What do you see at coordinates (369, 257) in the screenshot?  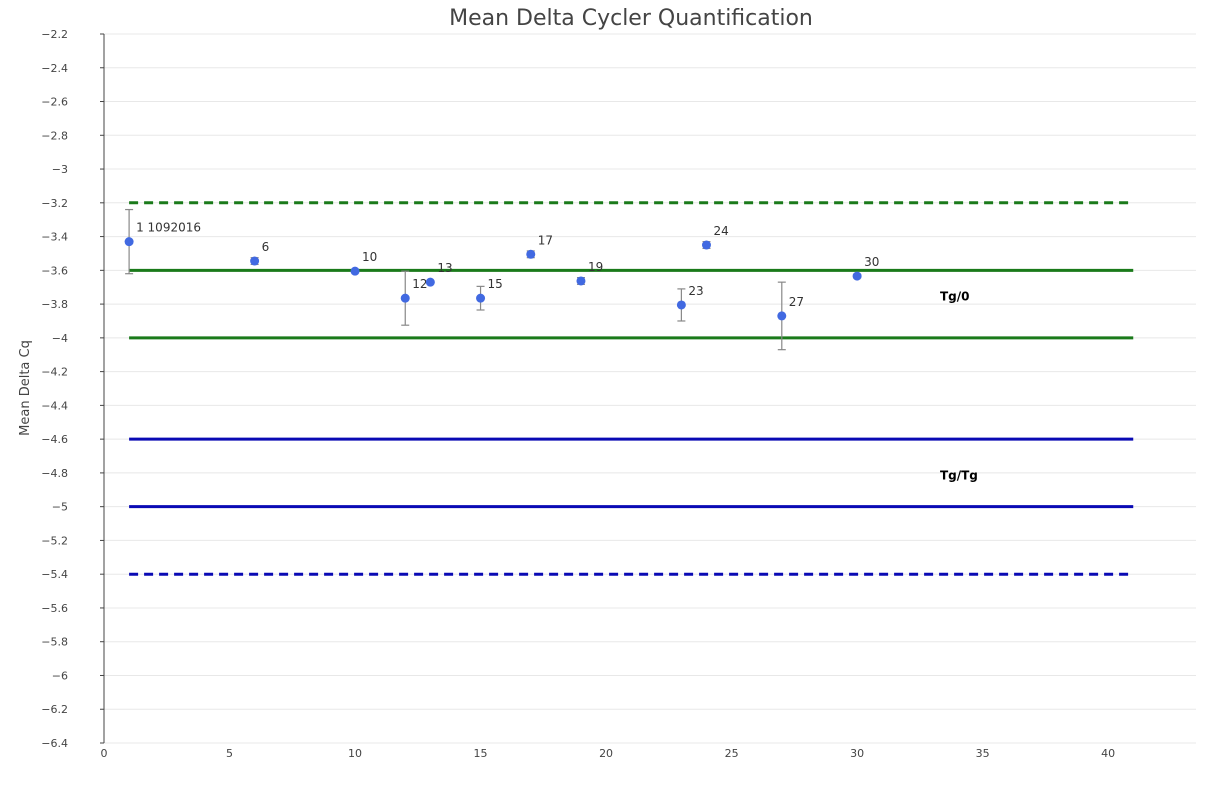 I see `point-label: 10` at bounding box center [369, 257].